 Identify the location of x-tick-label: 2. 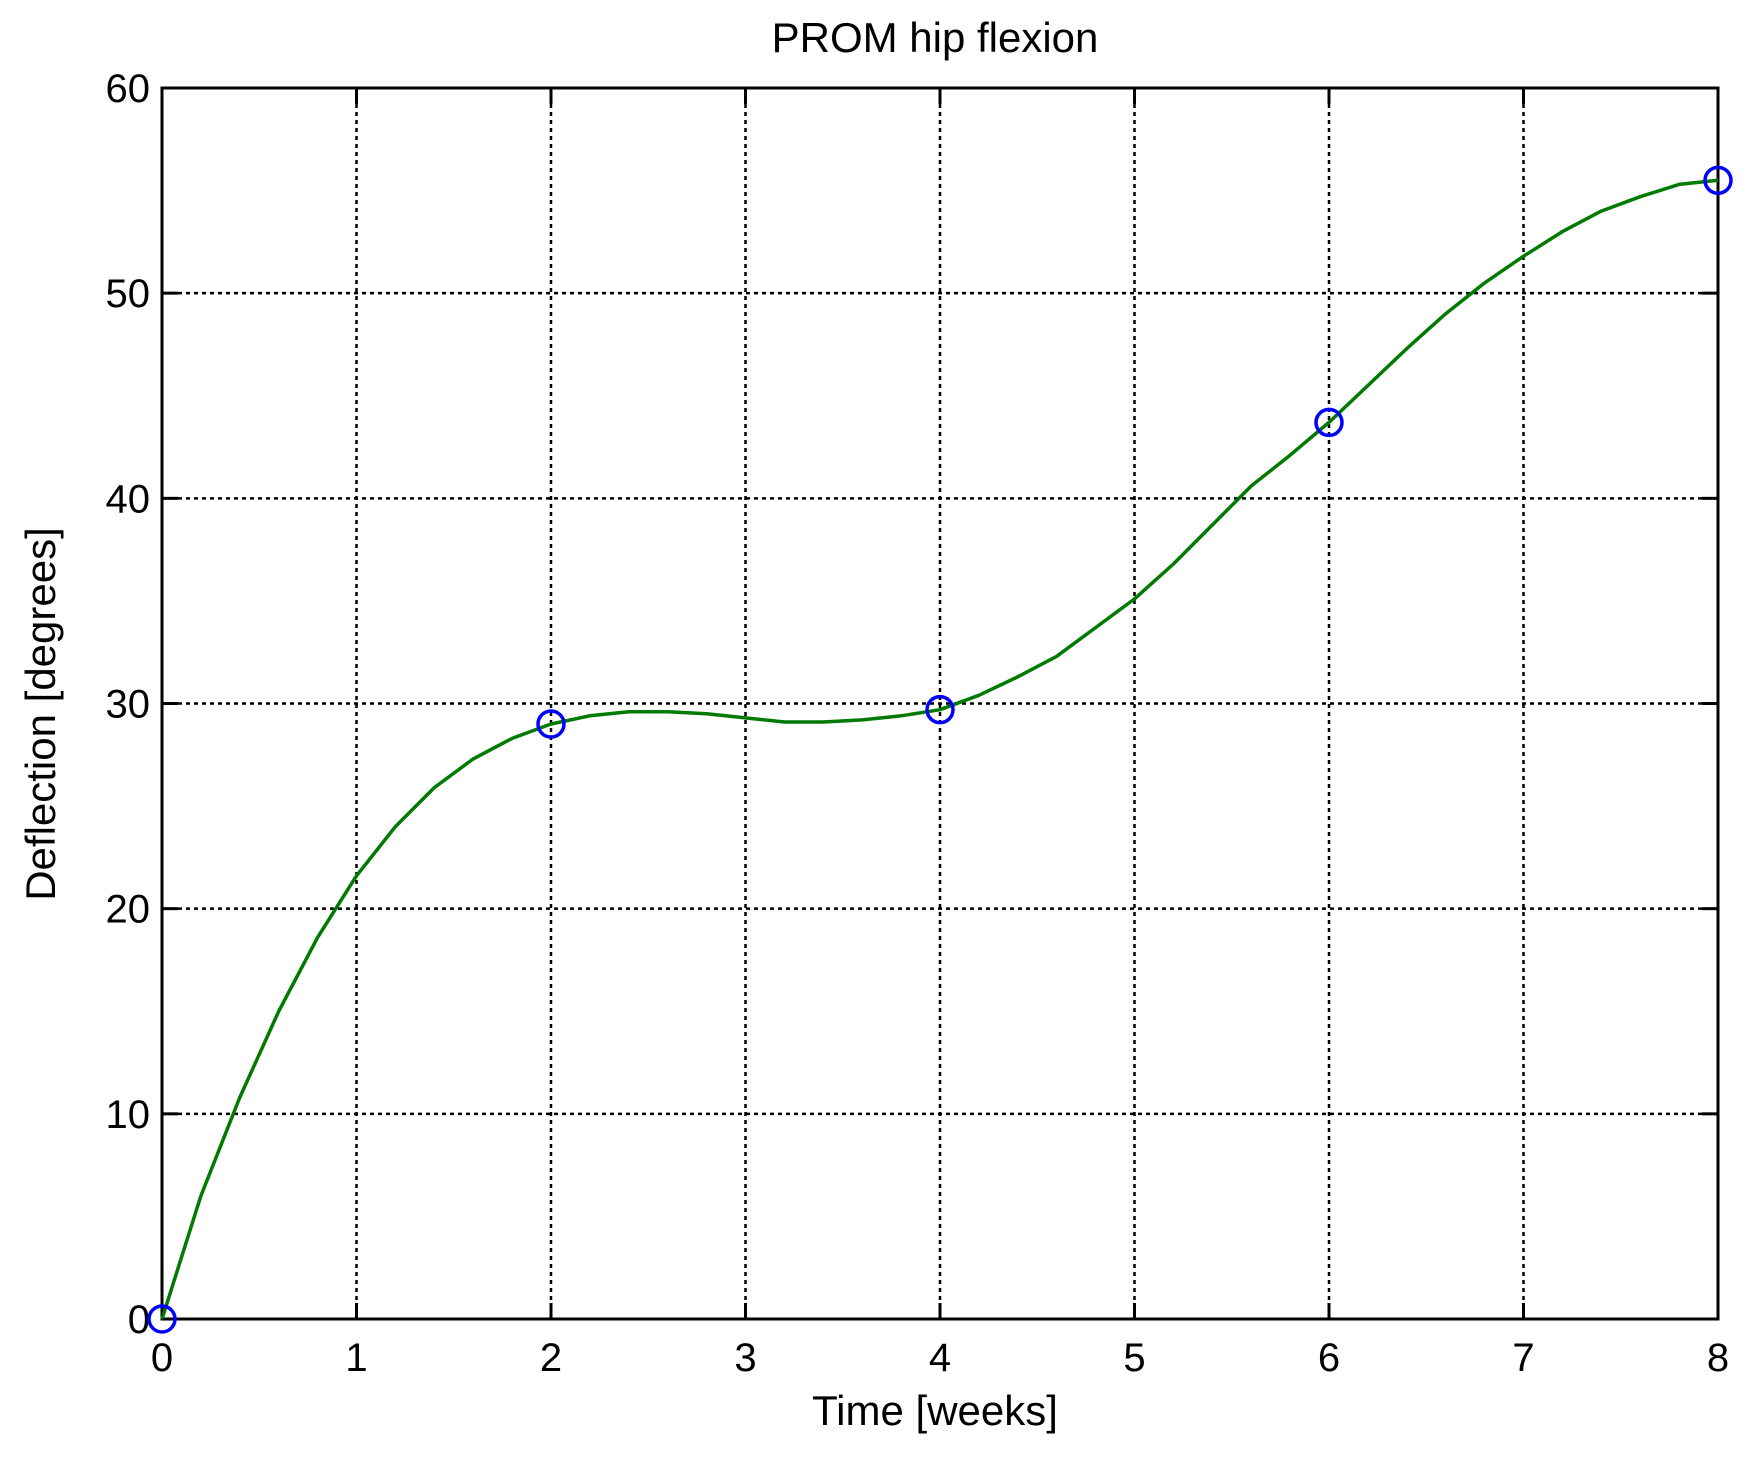
(551, 1358).